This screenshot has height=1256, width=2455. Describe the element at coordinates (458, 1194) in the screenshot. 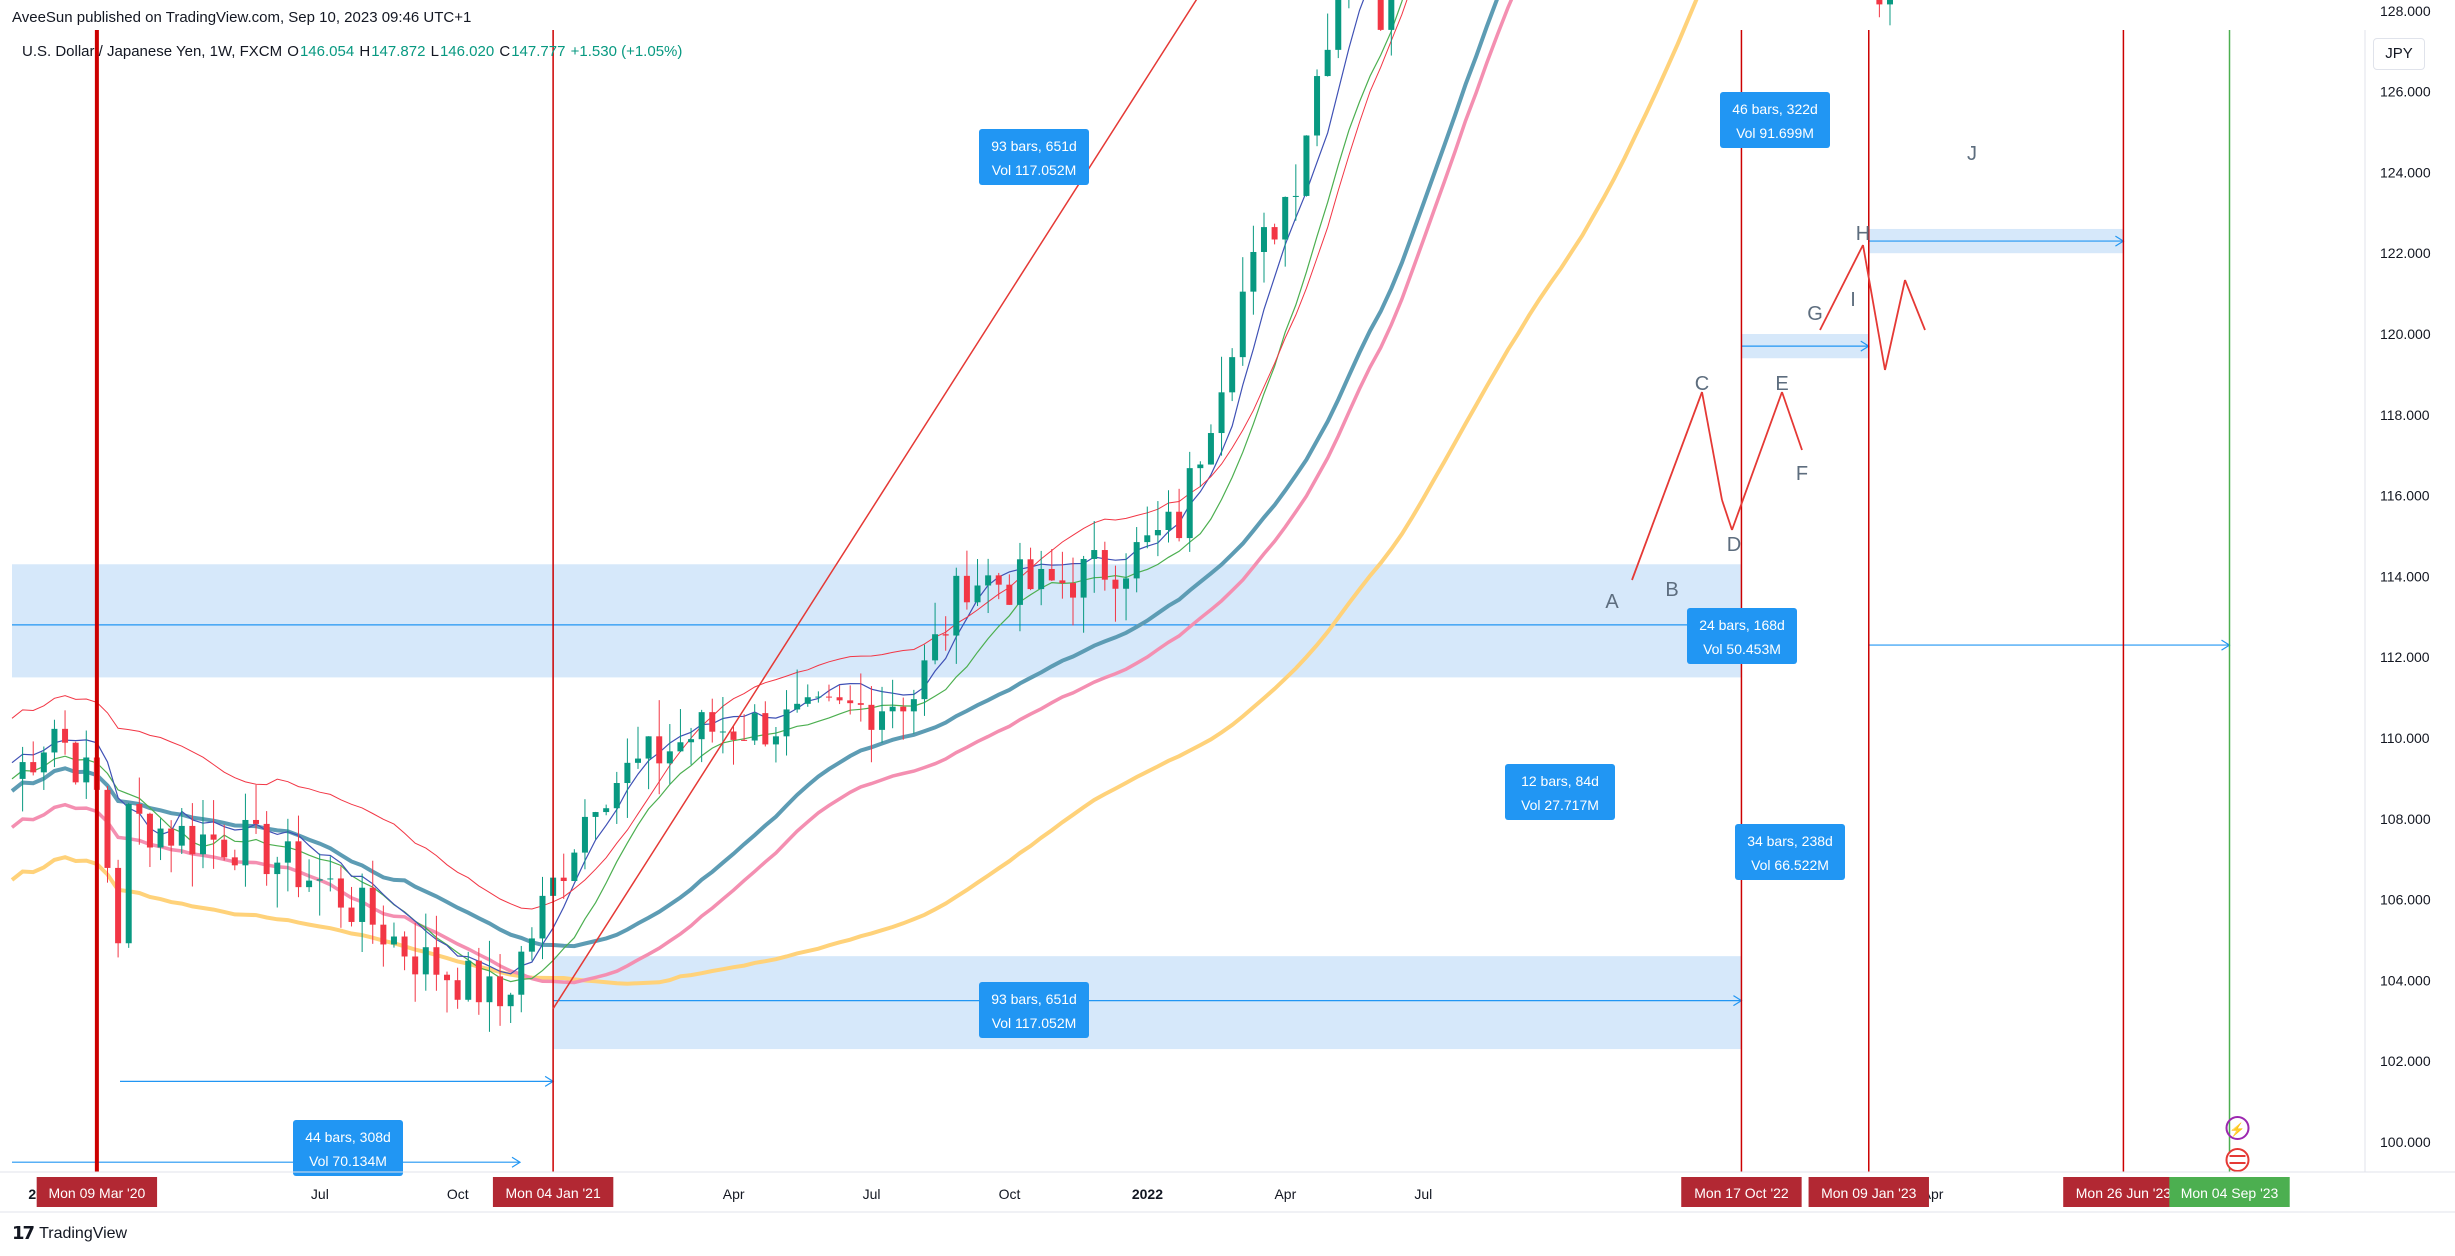

I see `time-tick-label: Oct` at that location.